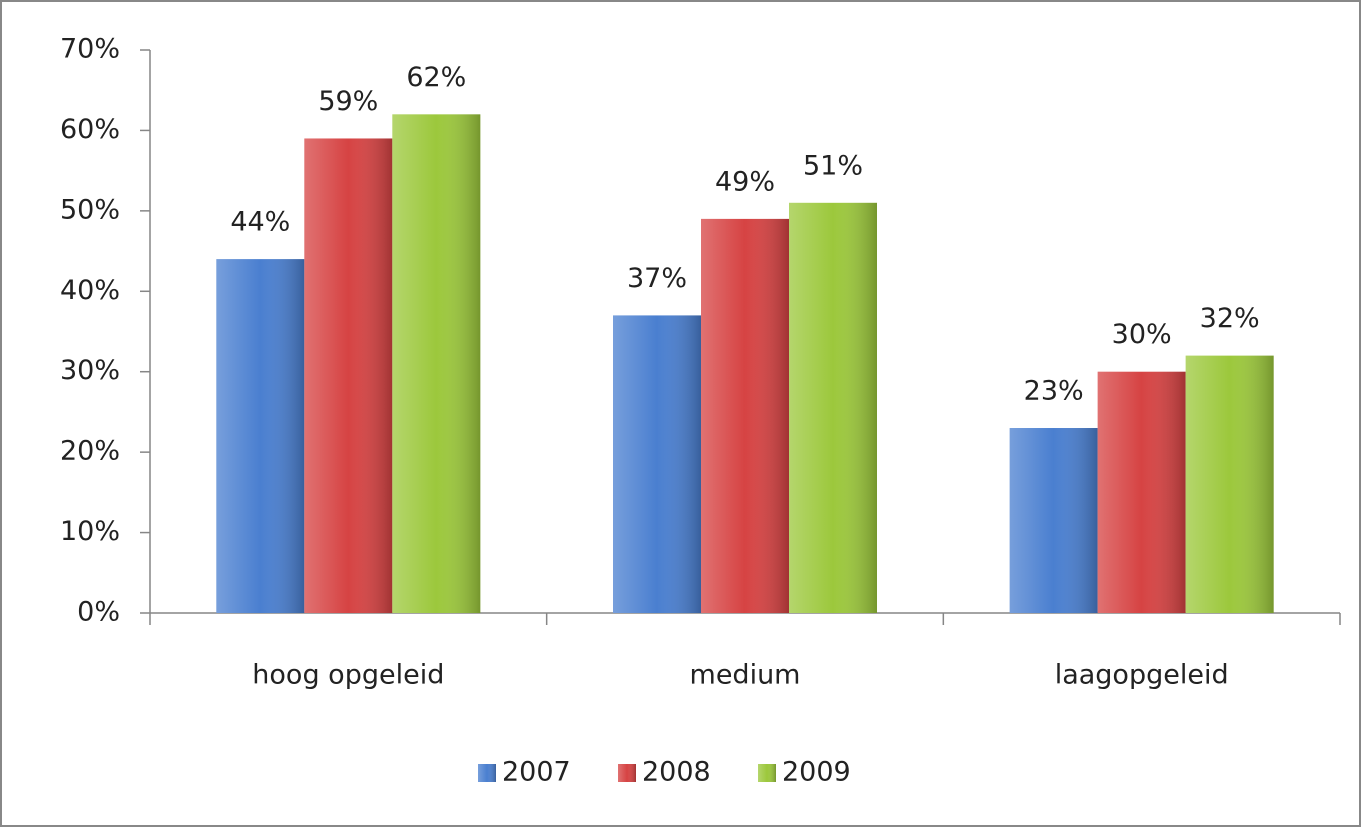 The width and height of the screenshot is (1361, 827). Describe the element at coordinates (90, 209) in the screenshot. I see `y-tick-label: 50%` at that location.